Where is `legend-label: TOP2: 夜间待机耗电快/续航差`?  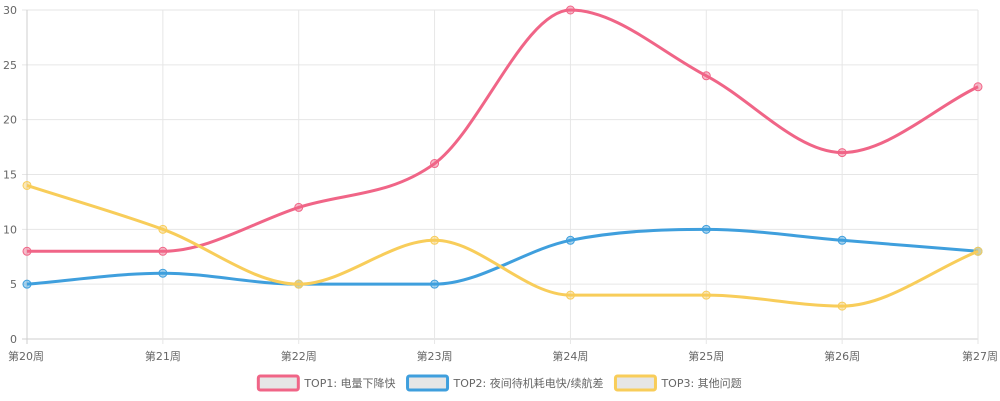 legend-label: TOP2: 夜间待机耗电快/续航差 is located at coordinates (528, 383).